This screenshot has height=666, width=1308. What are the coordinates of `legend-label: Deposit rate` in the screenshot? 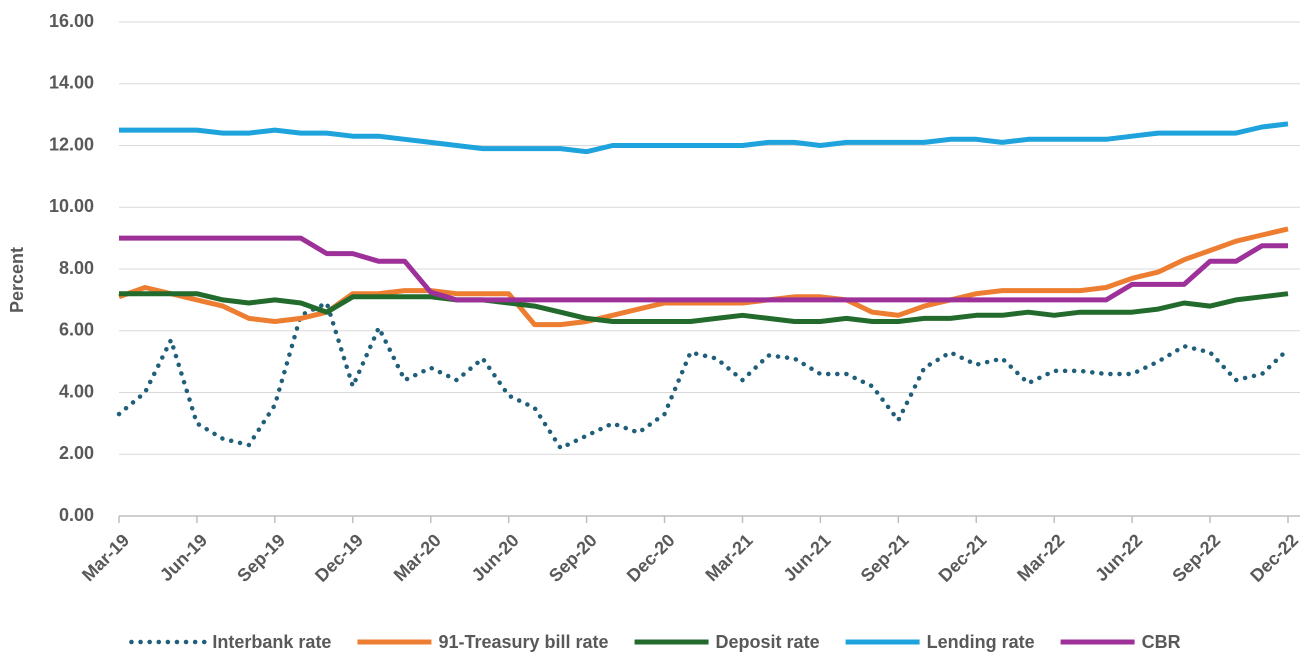 It's located at (768, 642).